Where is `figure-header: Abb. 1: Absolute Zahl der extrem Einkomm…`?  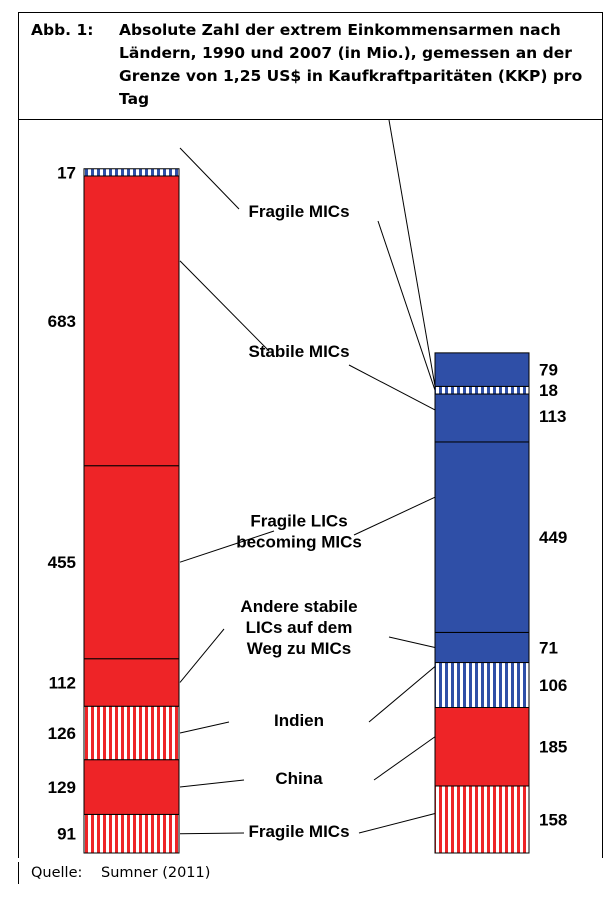 figure-header: Abb. 1: Absolute Zahl der extrem Einkomm… is located at coordinates (310, 66).